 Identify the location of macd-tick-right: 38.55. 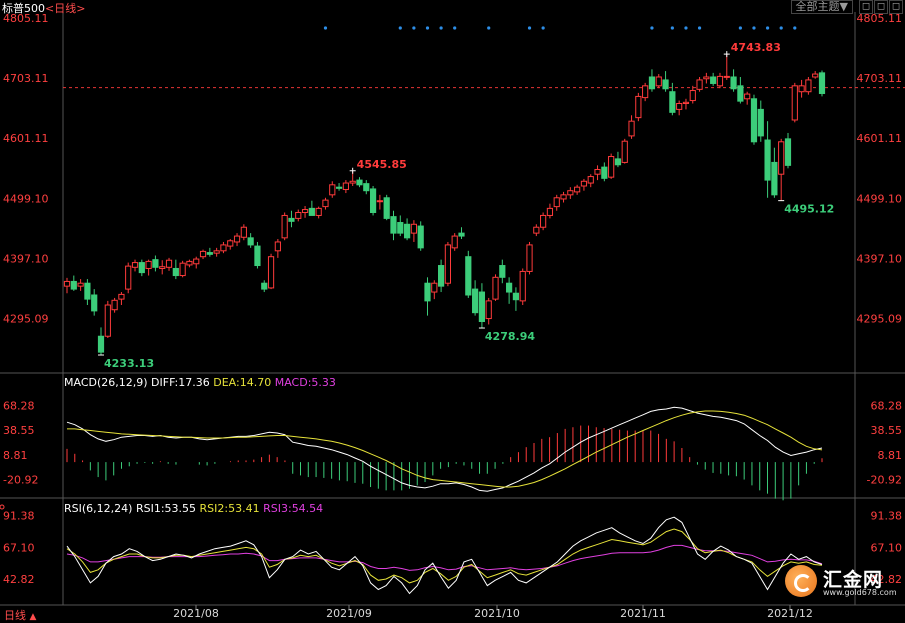
(887, 430).